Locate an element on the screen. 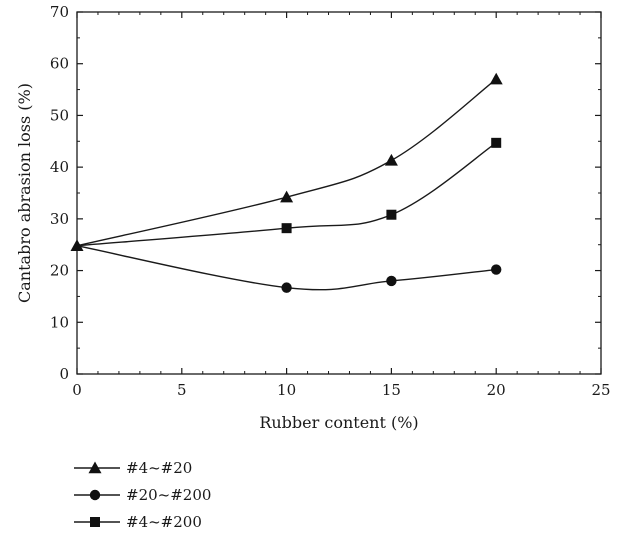 This screenshot has width=619, height=535. y-tick-label: 60 is located at coordinates (59, 64).